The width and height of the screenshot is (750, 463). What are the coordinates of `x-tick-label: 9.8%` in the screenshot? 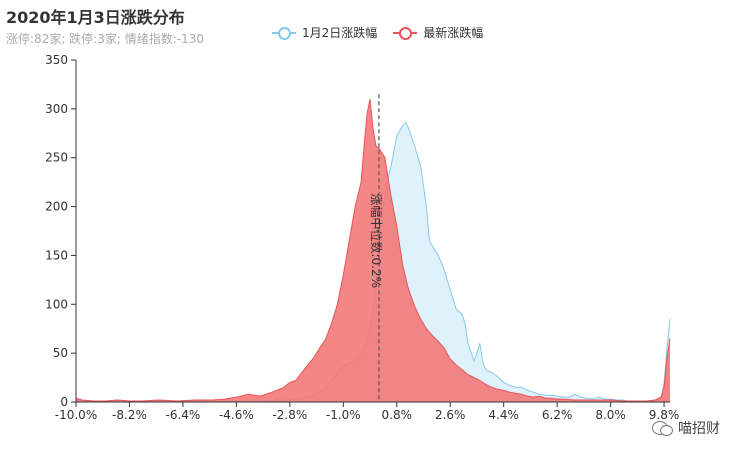 It's located at (664, 415).